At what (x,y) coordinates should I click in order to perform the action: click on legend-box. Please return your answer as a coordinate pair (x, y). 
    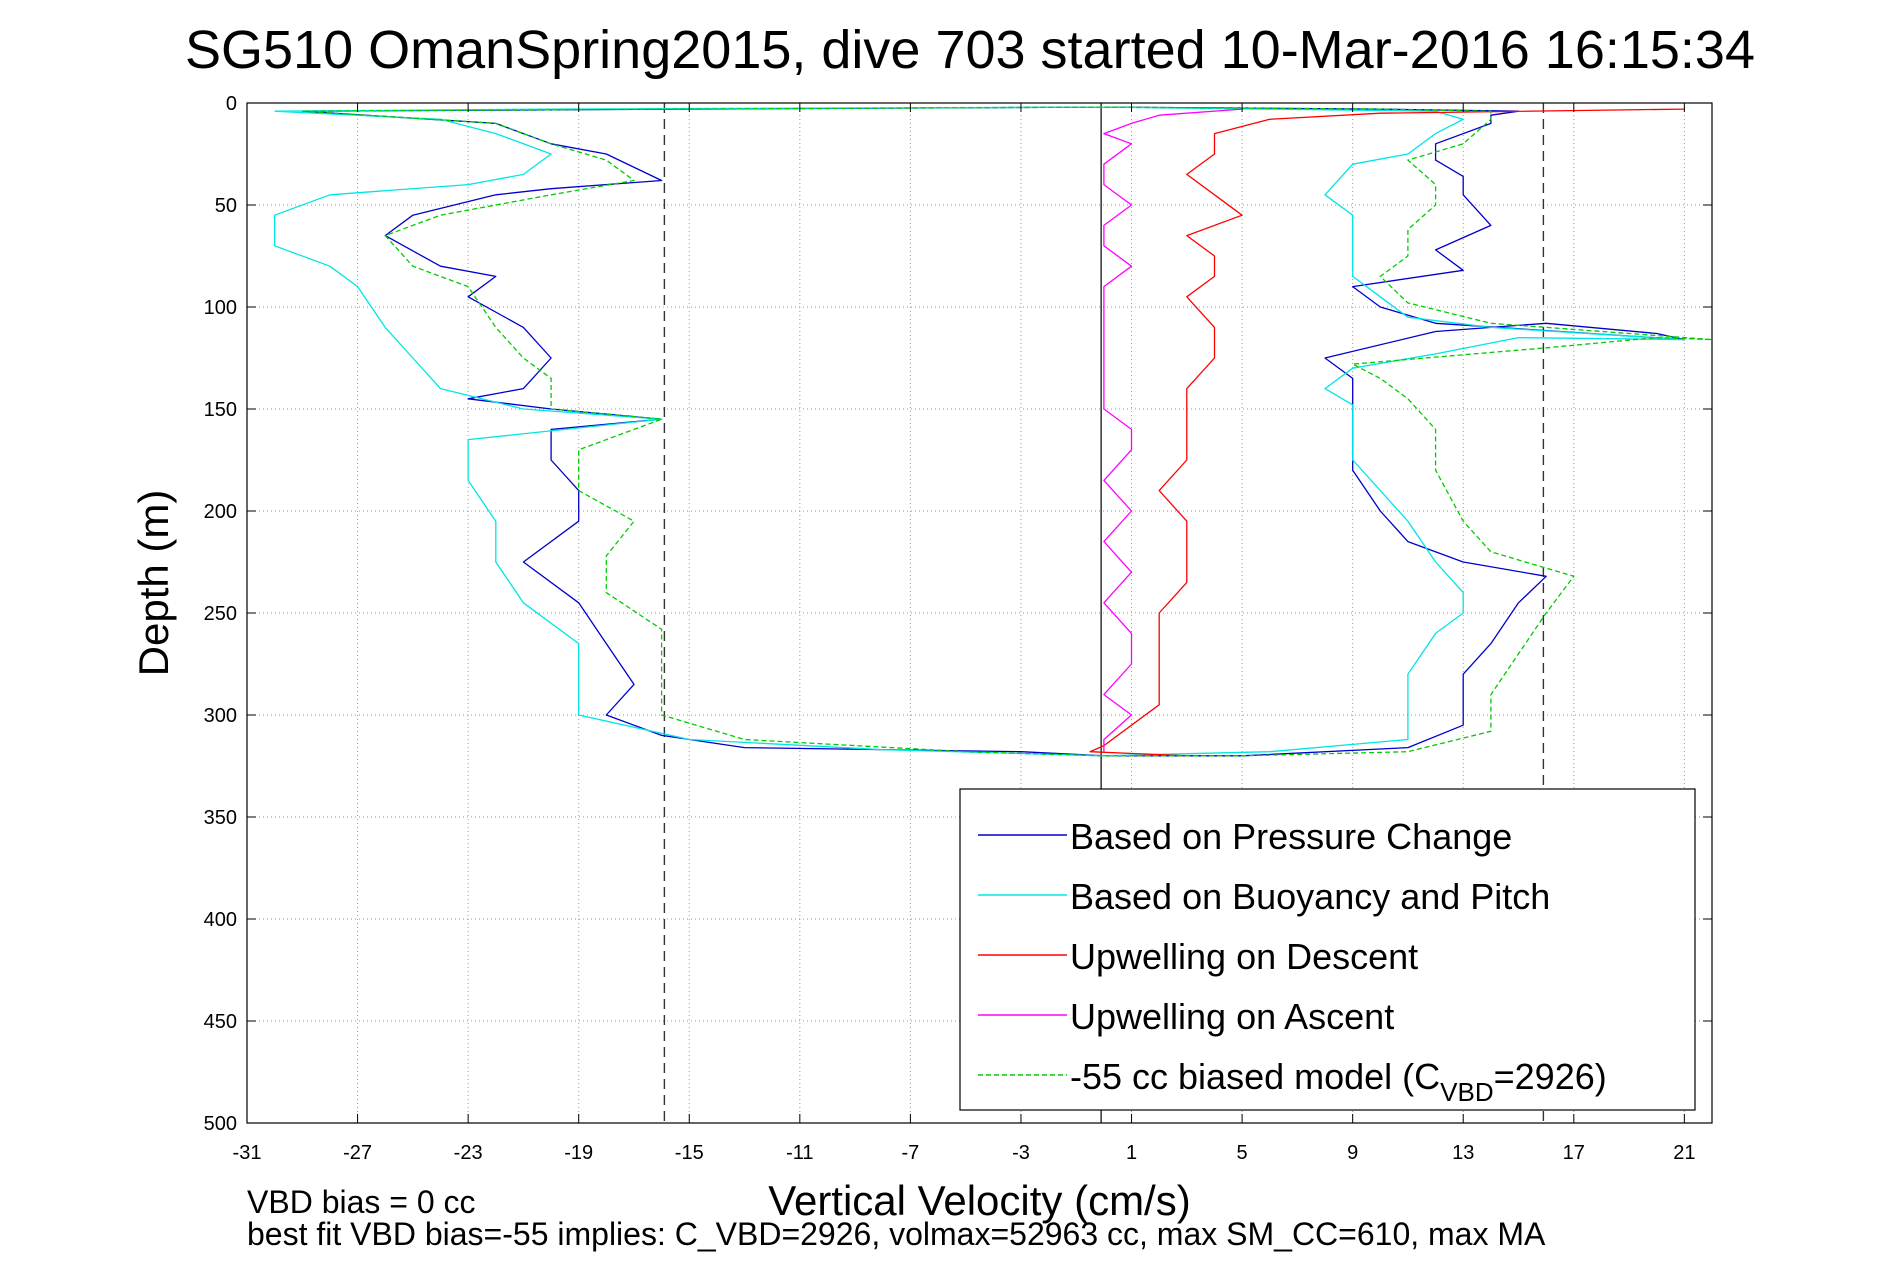
    Looking at the image, I should click on (1327, 949).